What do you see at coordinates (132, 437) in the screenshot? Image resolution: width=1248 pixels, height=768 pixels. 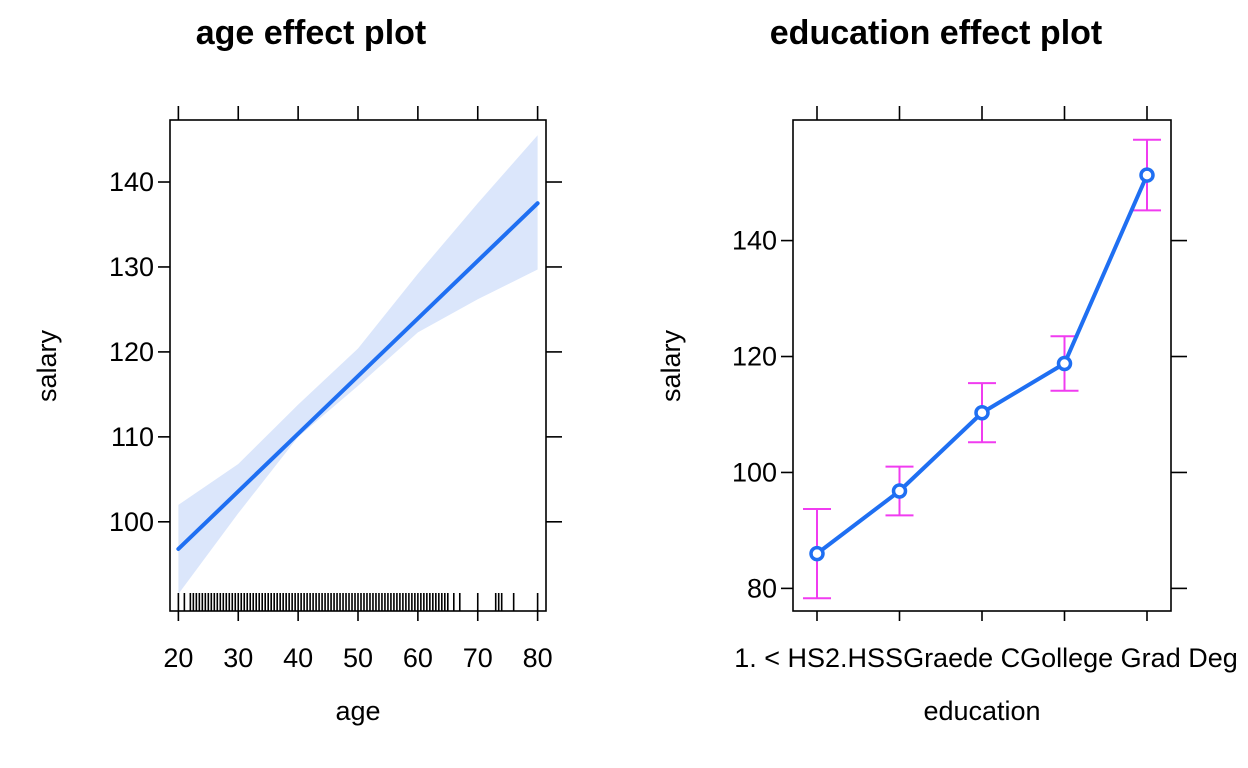 I see `age-y-tick-label: 110` at bounding box center [132, 437].